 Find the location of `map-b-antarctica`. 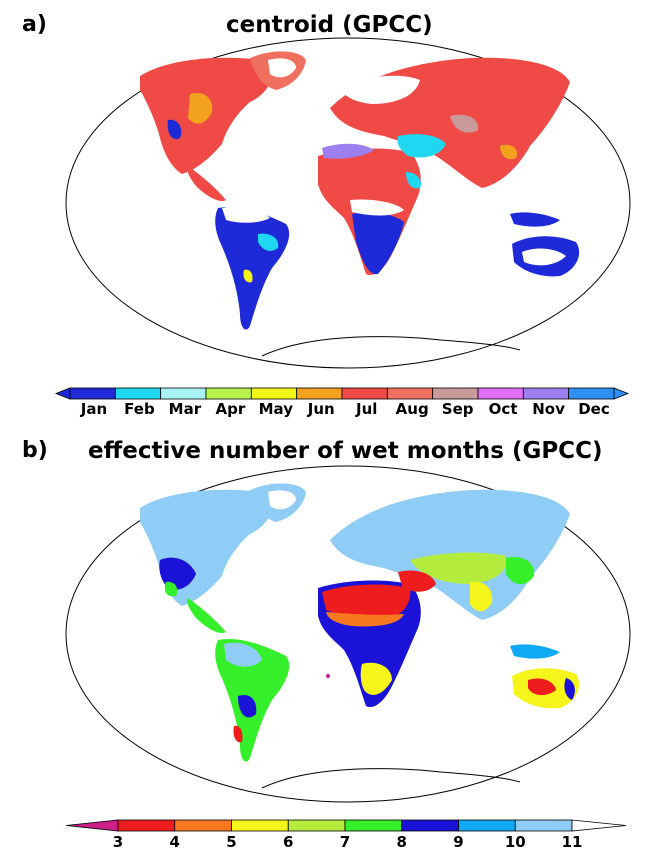

map-b-antarctica is located at coordinates (391, 778).